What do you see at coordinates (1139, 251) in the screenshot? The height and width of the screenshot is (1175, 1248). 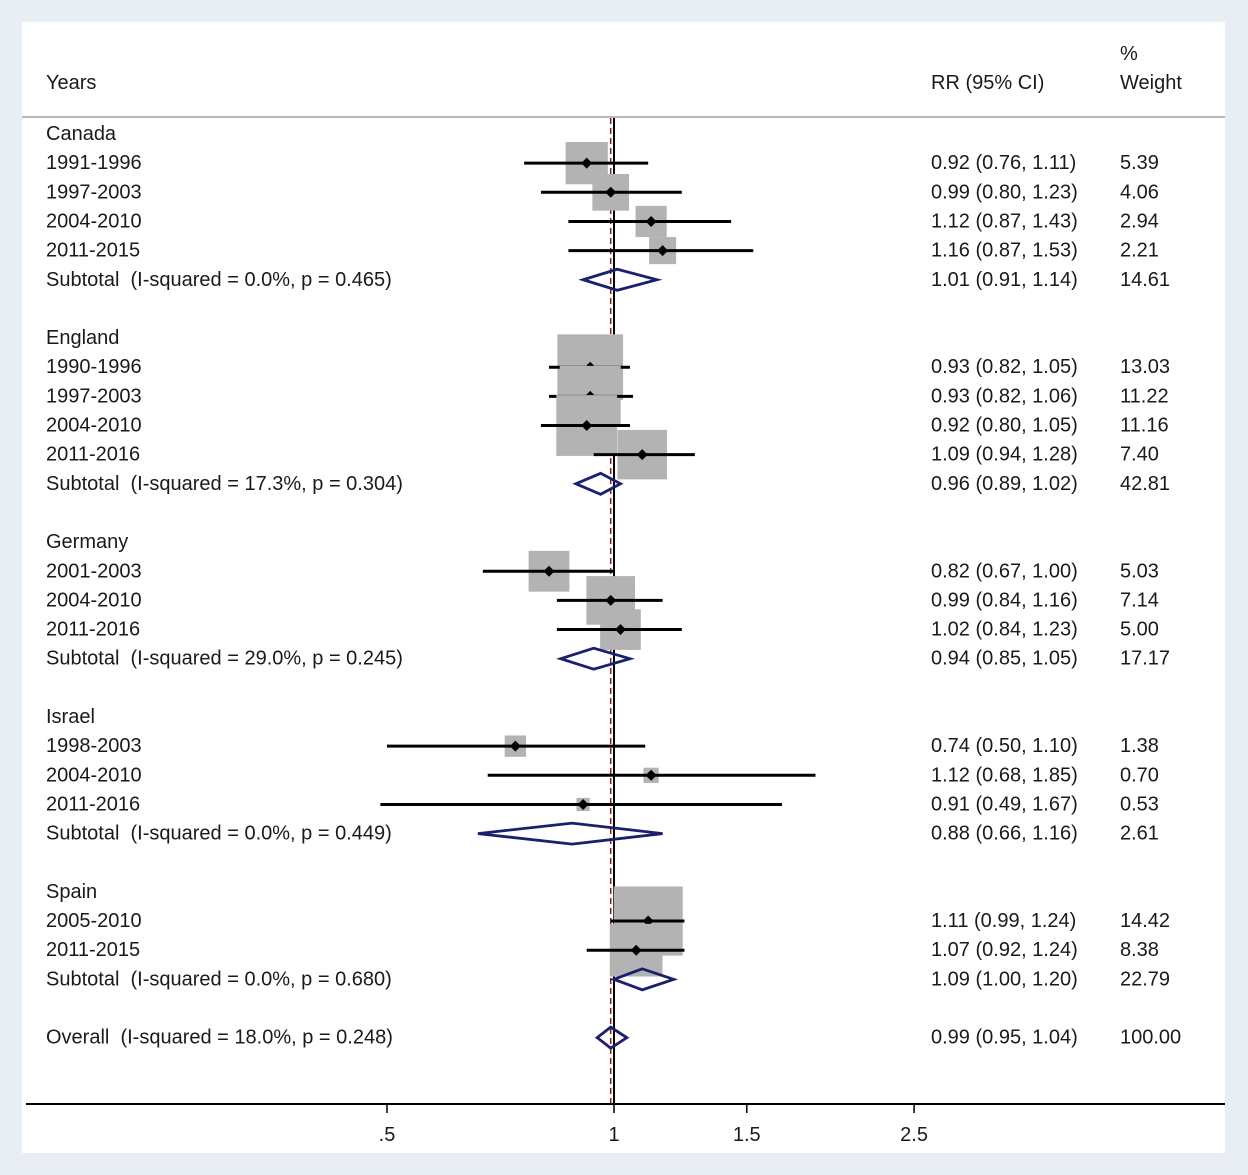 I see `weight-value: 2.21` at bounding box center [1139, 251].